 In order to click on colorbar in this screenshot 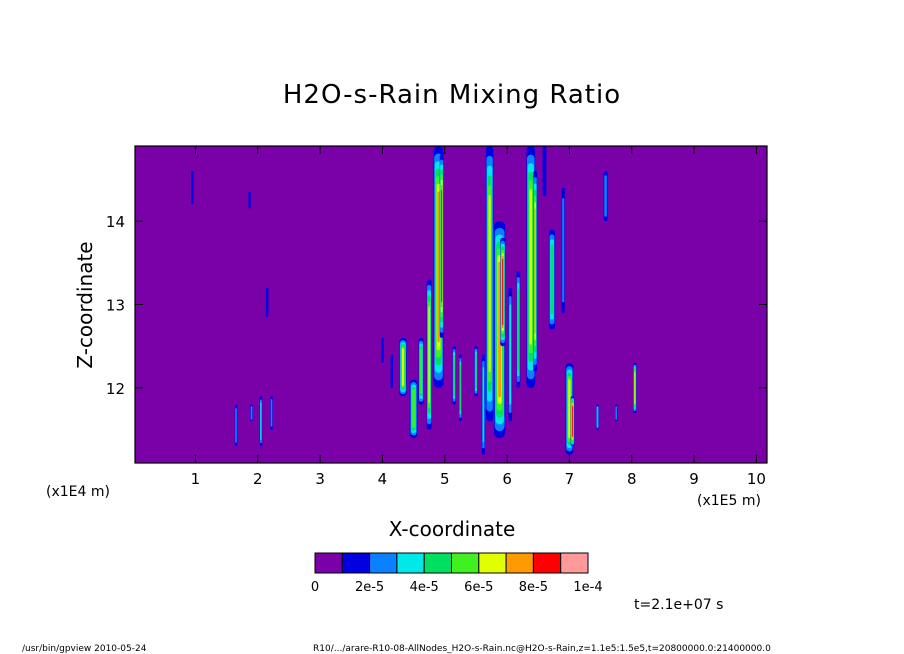, I will do `click(451, 563)`.